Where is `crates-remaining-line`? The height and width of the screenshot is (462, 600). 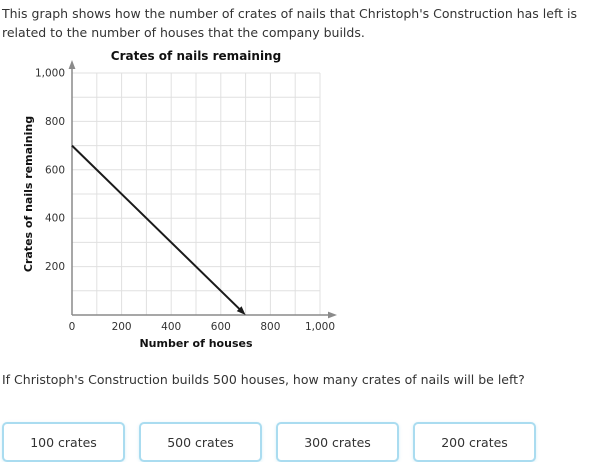
crates-remaining-line is located at coordinates (157, 228).